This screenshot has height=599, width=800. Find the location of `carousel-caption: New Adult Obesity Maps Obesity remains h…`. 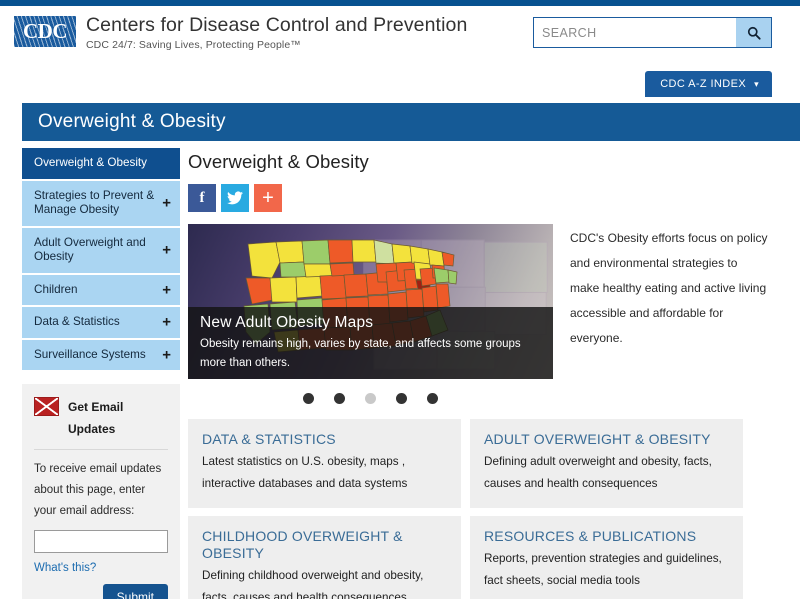

carousel-caption: New Adult Obesity Maps Obesity remains h… is located at coordinates (370, 343).